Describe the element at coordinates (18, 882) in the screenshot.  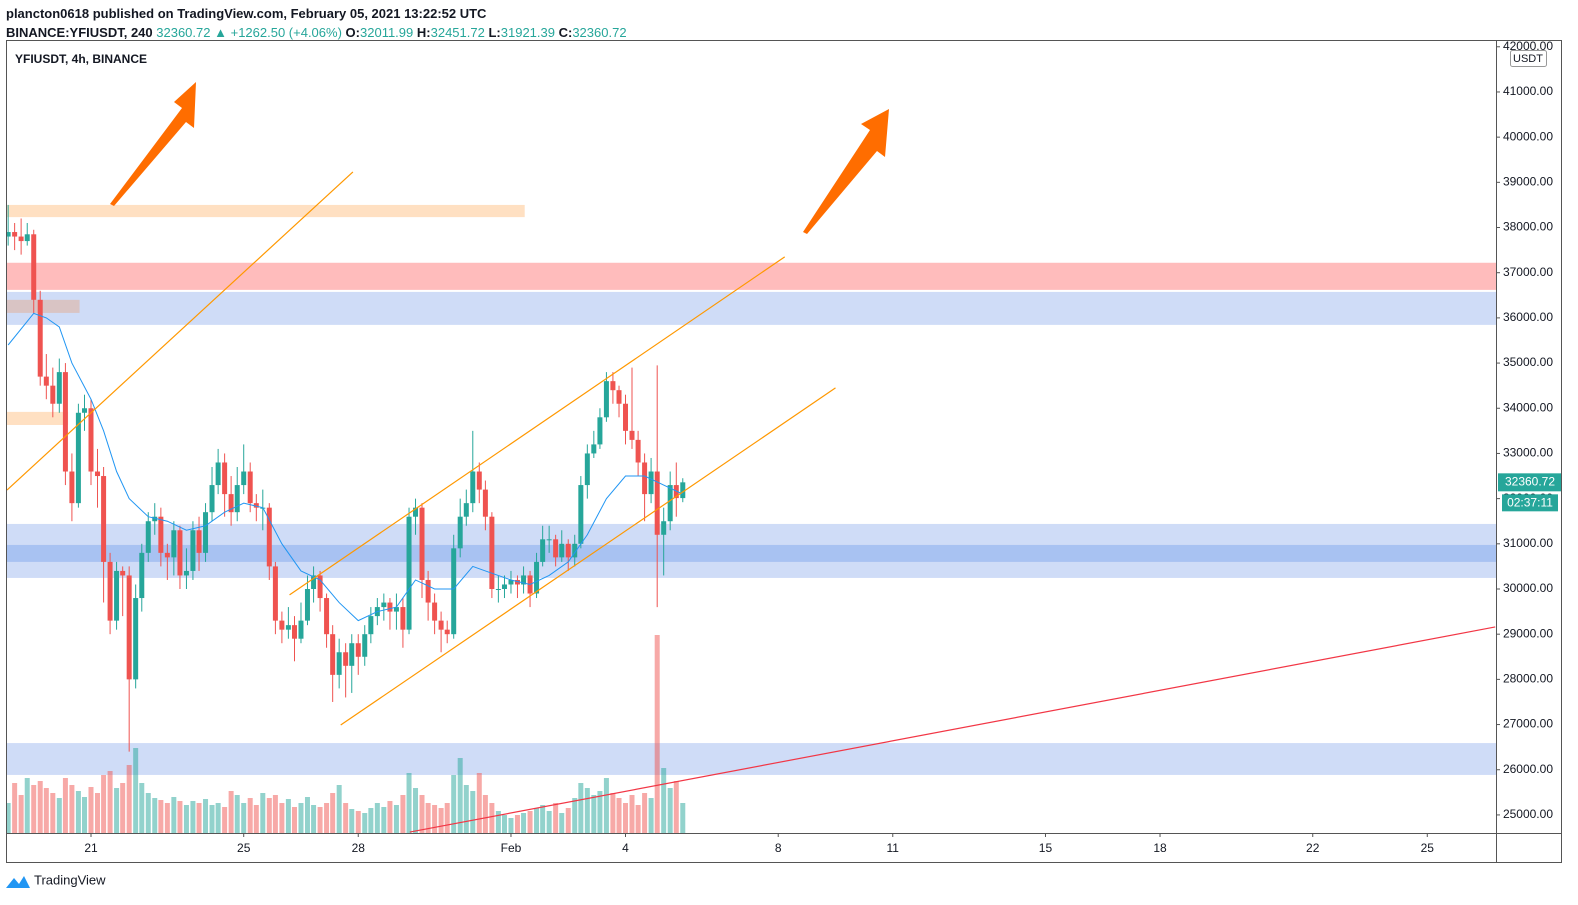
I see `logo` at that location.